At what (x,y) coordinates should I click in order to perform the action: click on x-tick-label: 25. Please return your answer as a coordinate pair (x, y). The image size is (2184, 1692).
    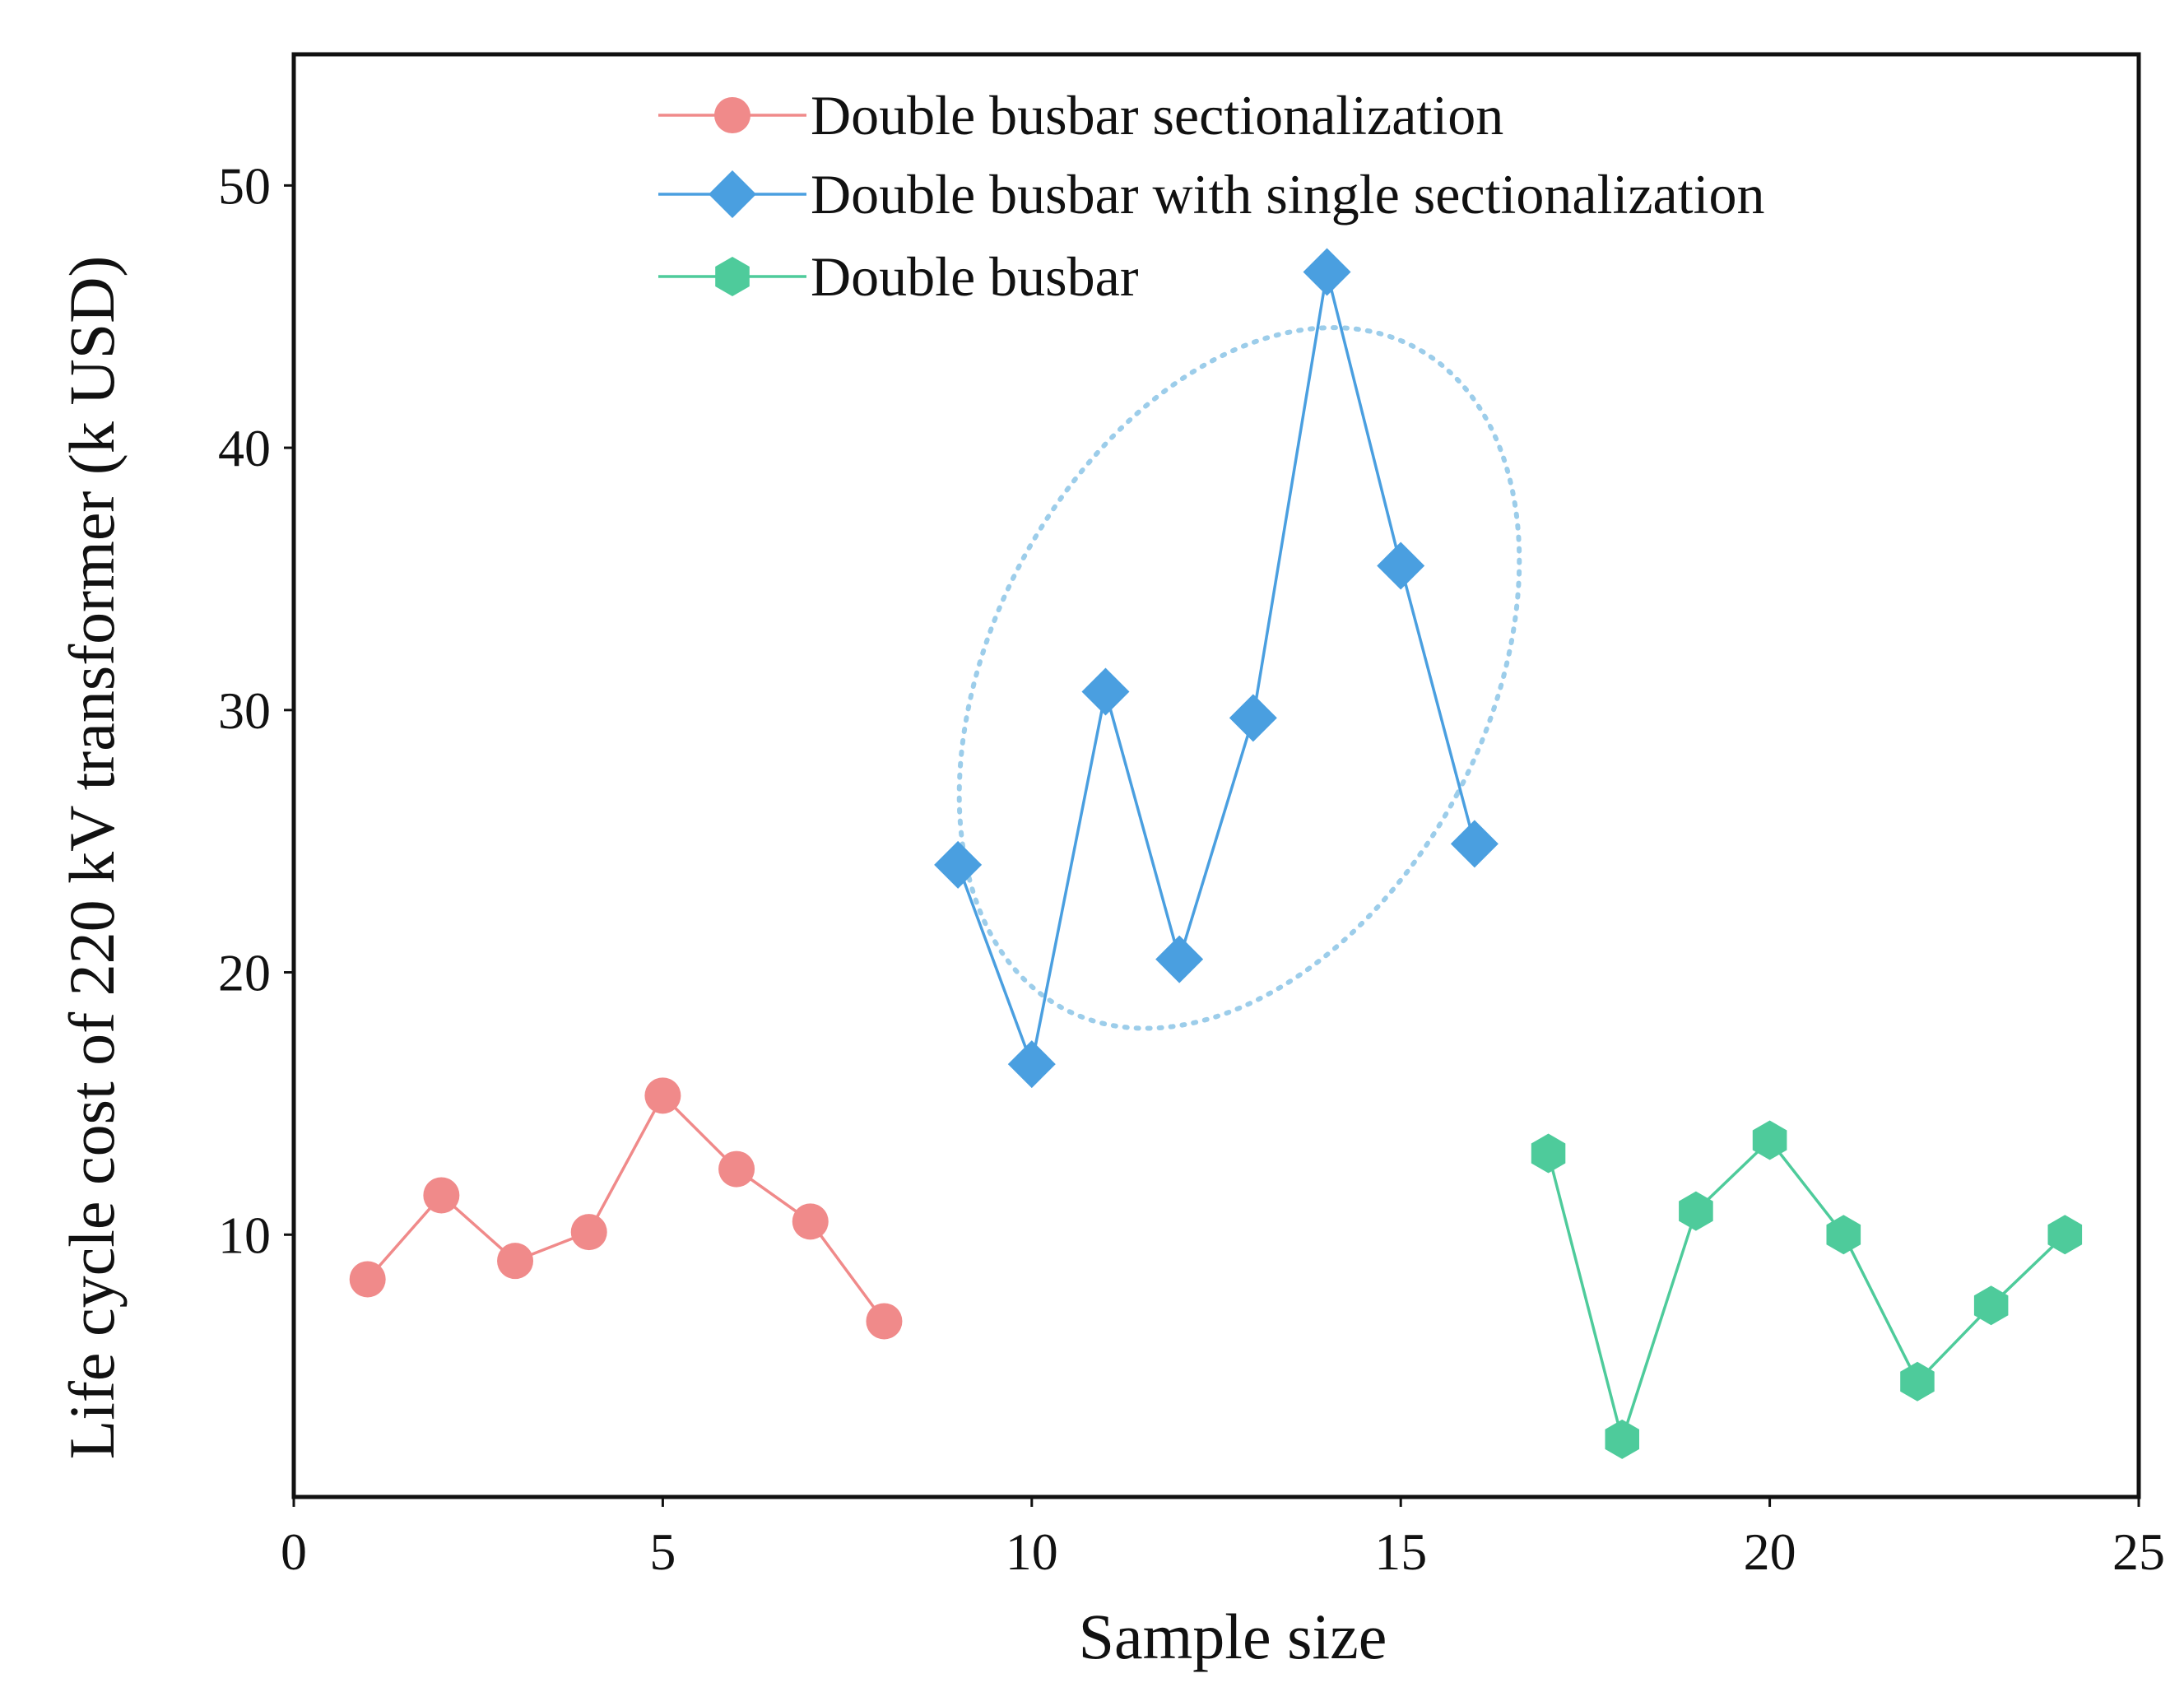
    Looking at the image, I should click on (2138, 1551).